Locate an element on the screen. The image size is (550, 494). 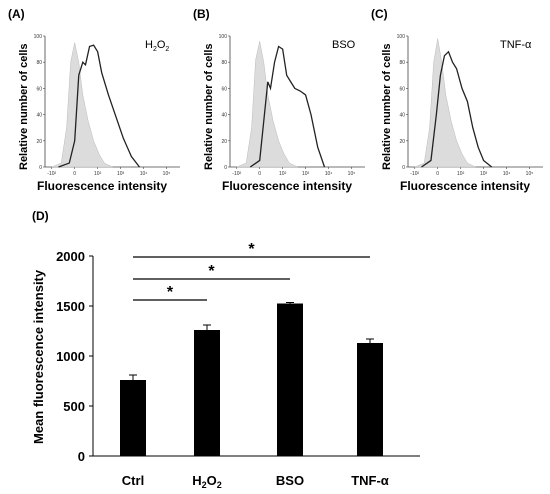
legend-label: BSO is located at coordinates (344, 45).